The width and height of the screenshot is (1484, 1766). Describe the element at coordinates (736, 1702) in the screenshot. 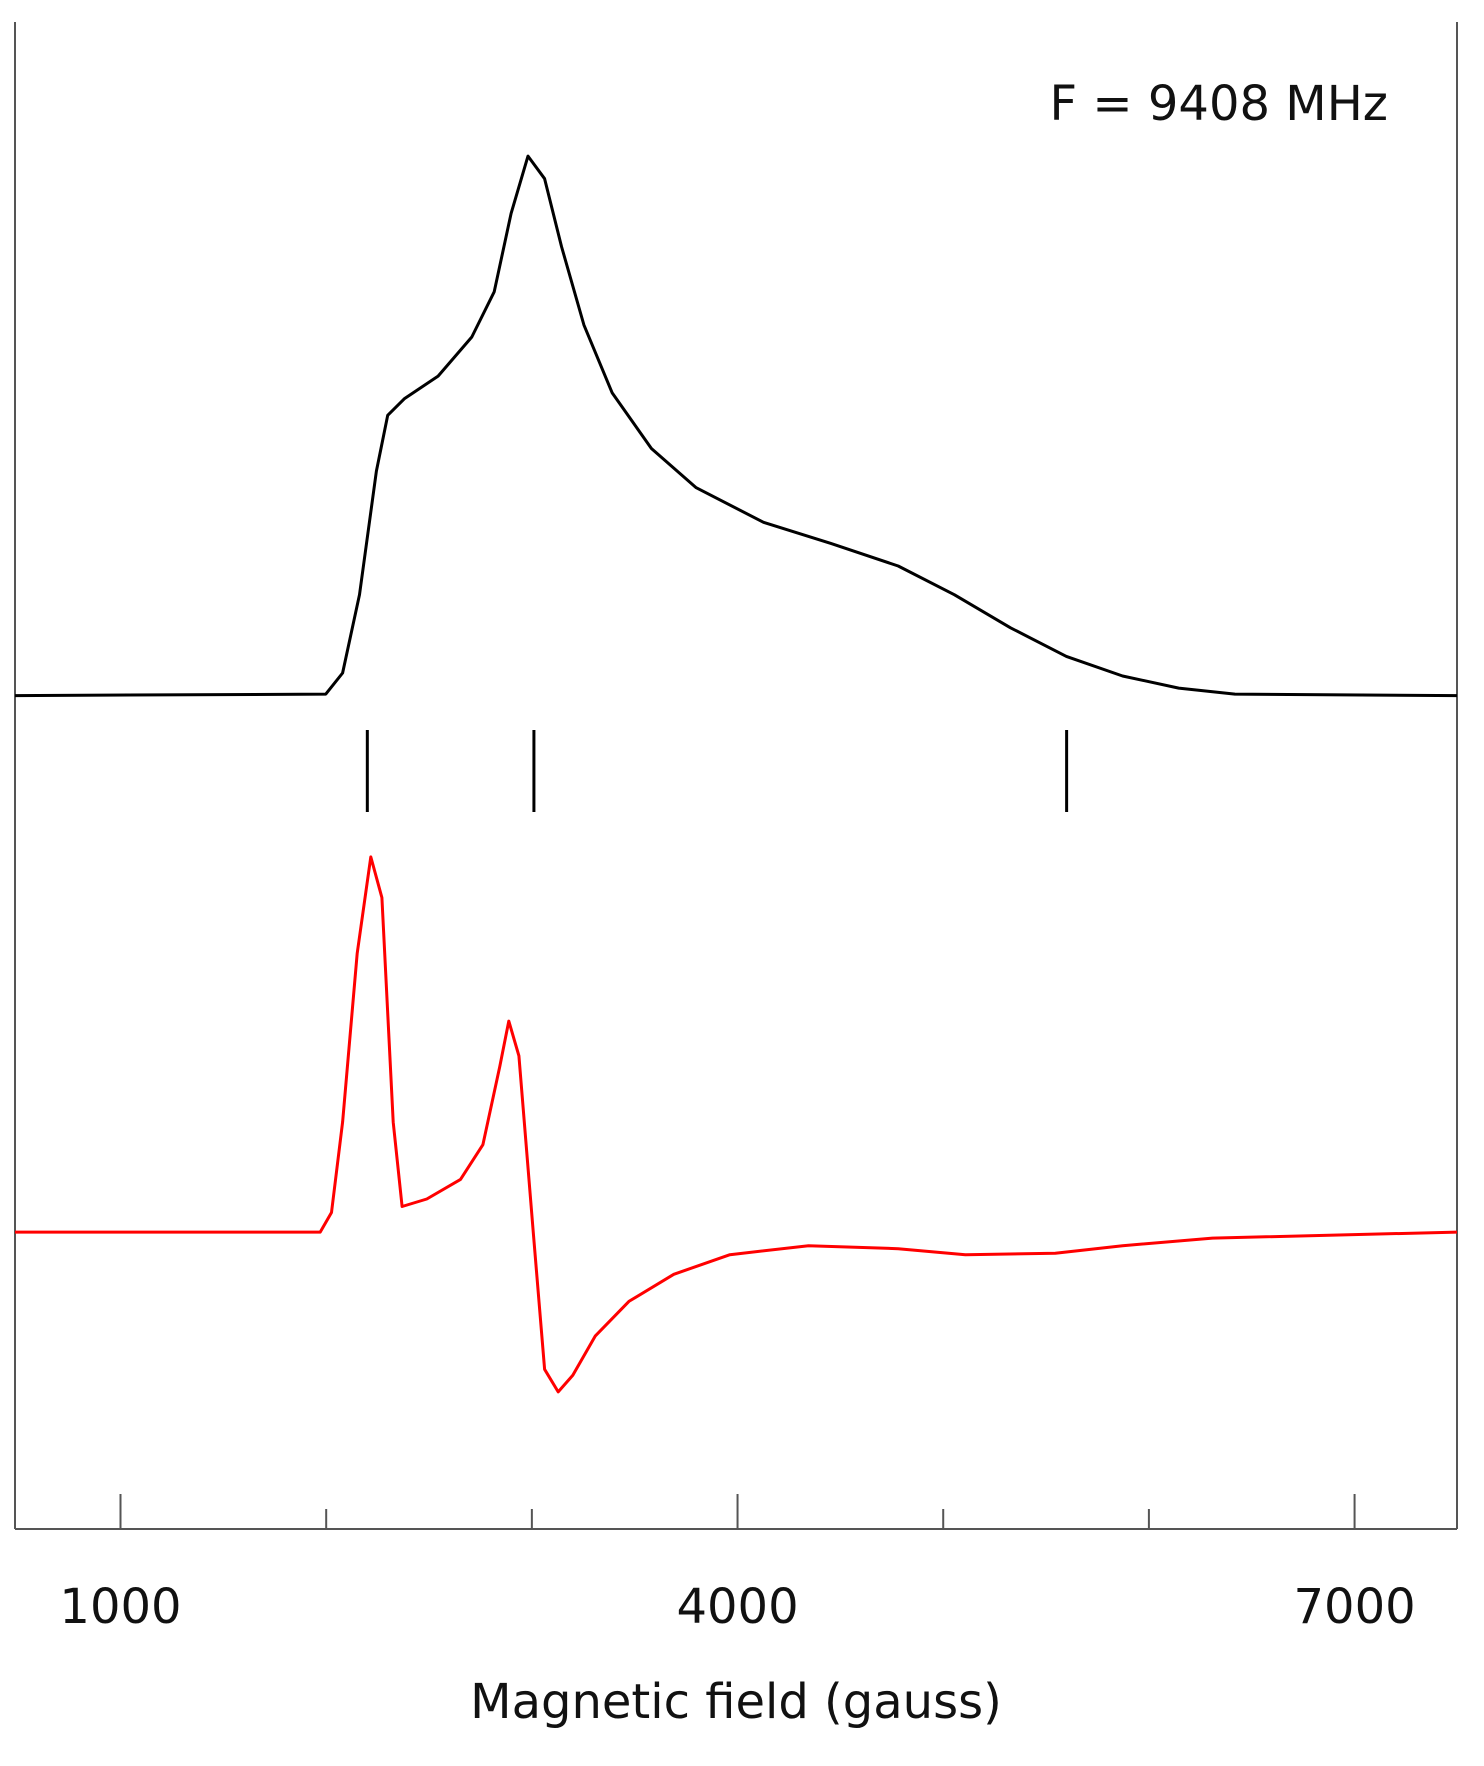

I see `x-axis-label: Magnetic field (gauss)` at that location.